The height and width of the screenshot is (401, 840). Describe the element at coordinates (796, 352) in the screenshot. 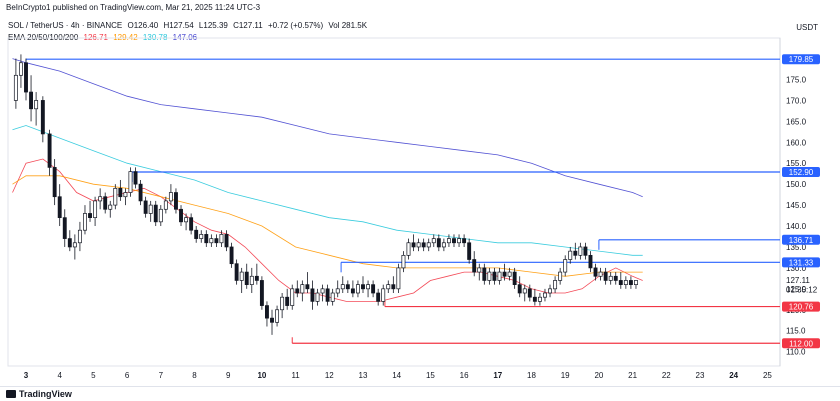

I see `y-tick-label: 110.0` at that location.